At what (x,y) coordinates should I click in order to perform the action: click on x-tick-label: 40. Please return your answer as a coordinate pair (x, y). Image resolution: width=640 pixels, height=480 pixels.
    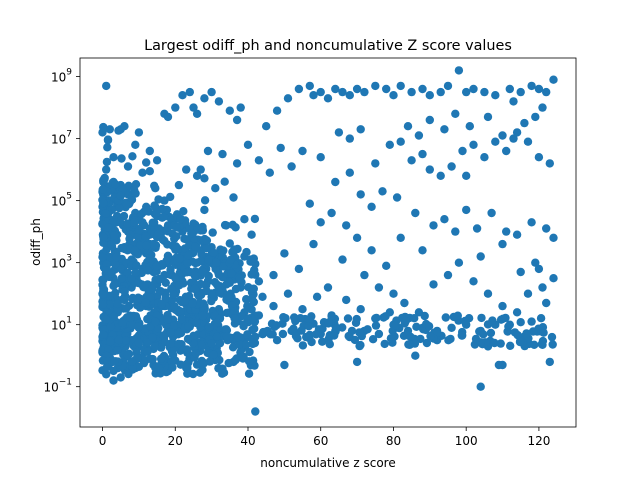
    Looking at the image, I should click on (247, 441).